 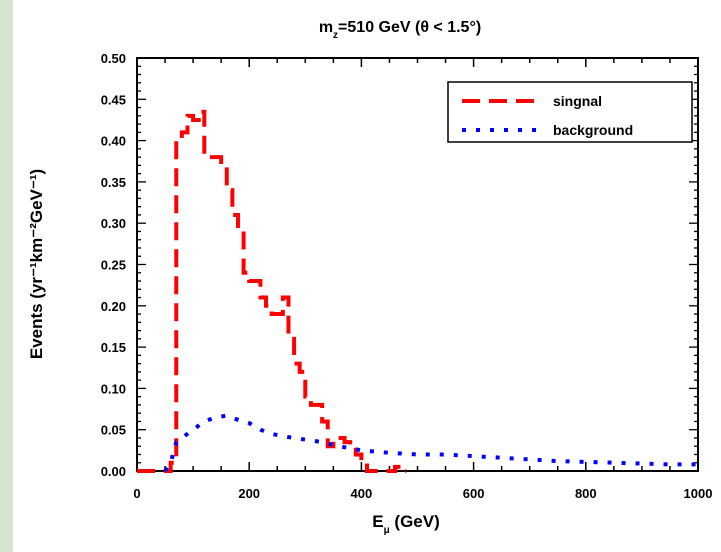 What do you see at coordinates (113, 223) in the screenshot?
I see `y-tick-label: 0.30` at bounding box center [113, 223].